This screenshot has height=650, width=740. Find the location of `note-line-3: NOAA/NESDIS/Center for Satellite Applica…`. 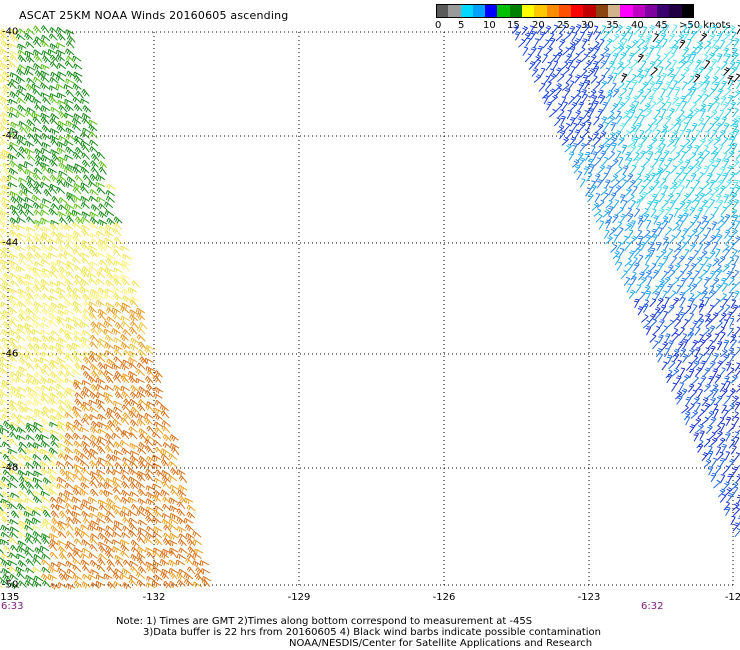

note-line-3: NOAA/NESDIS/Center for Satellite Applica… is located at coordinates (441, 643).